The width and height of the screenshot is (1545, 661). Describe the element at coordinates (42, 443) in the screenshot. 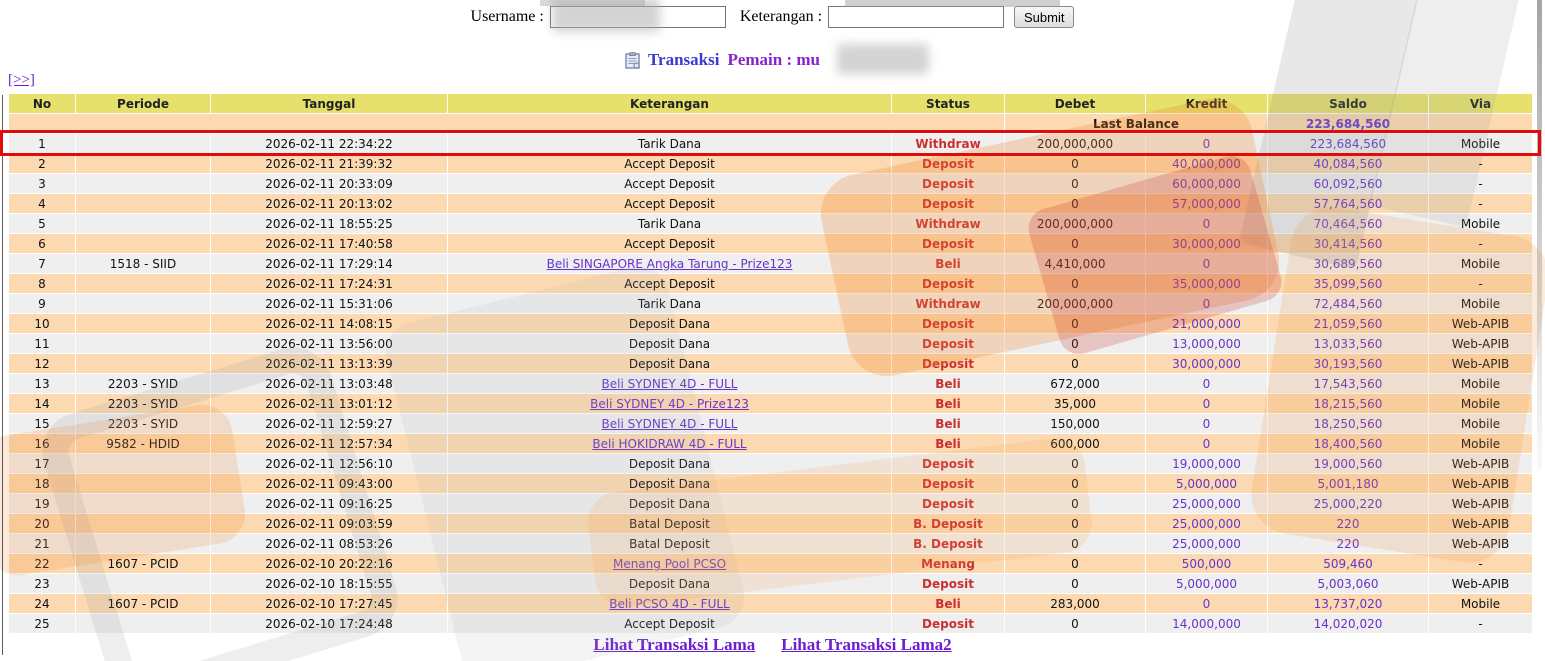

I see `cell-no: 16` at that location.